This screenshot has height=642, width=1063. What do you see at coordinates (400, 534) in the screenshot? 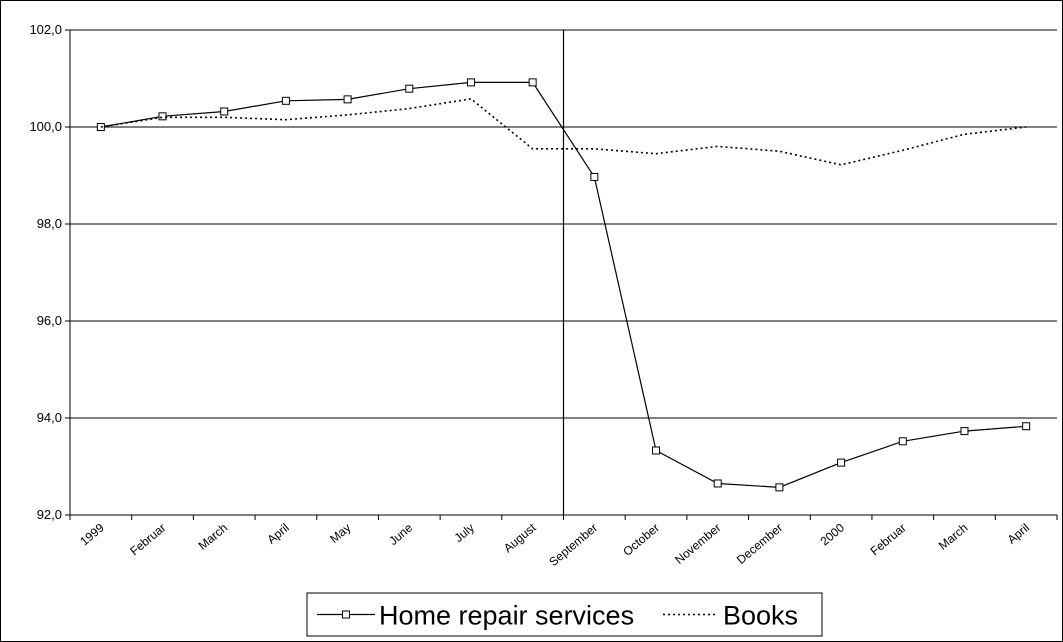
I see `x-tick-label: June` at bounding box center [400, 534].